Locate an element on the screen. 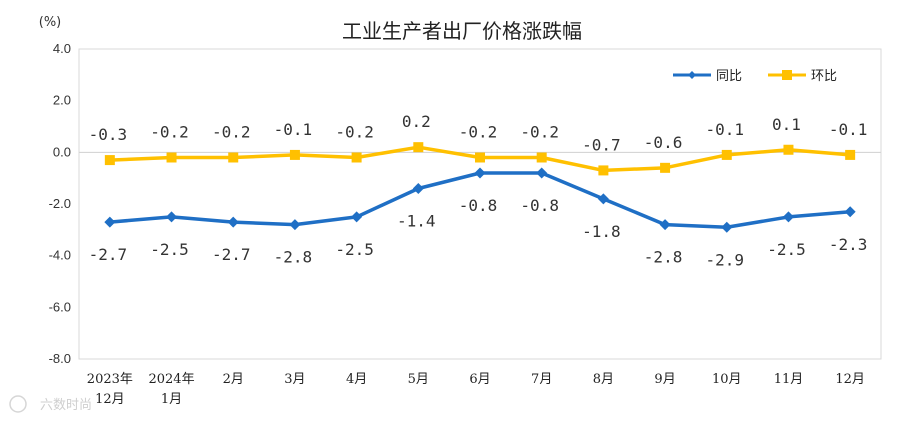 The image size is (900, 421). data-label: -1.8 is located at coordinates (601, 231).